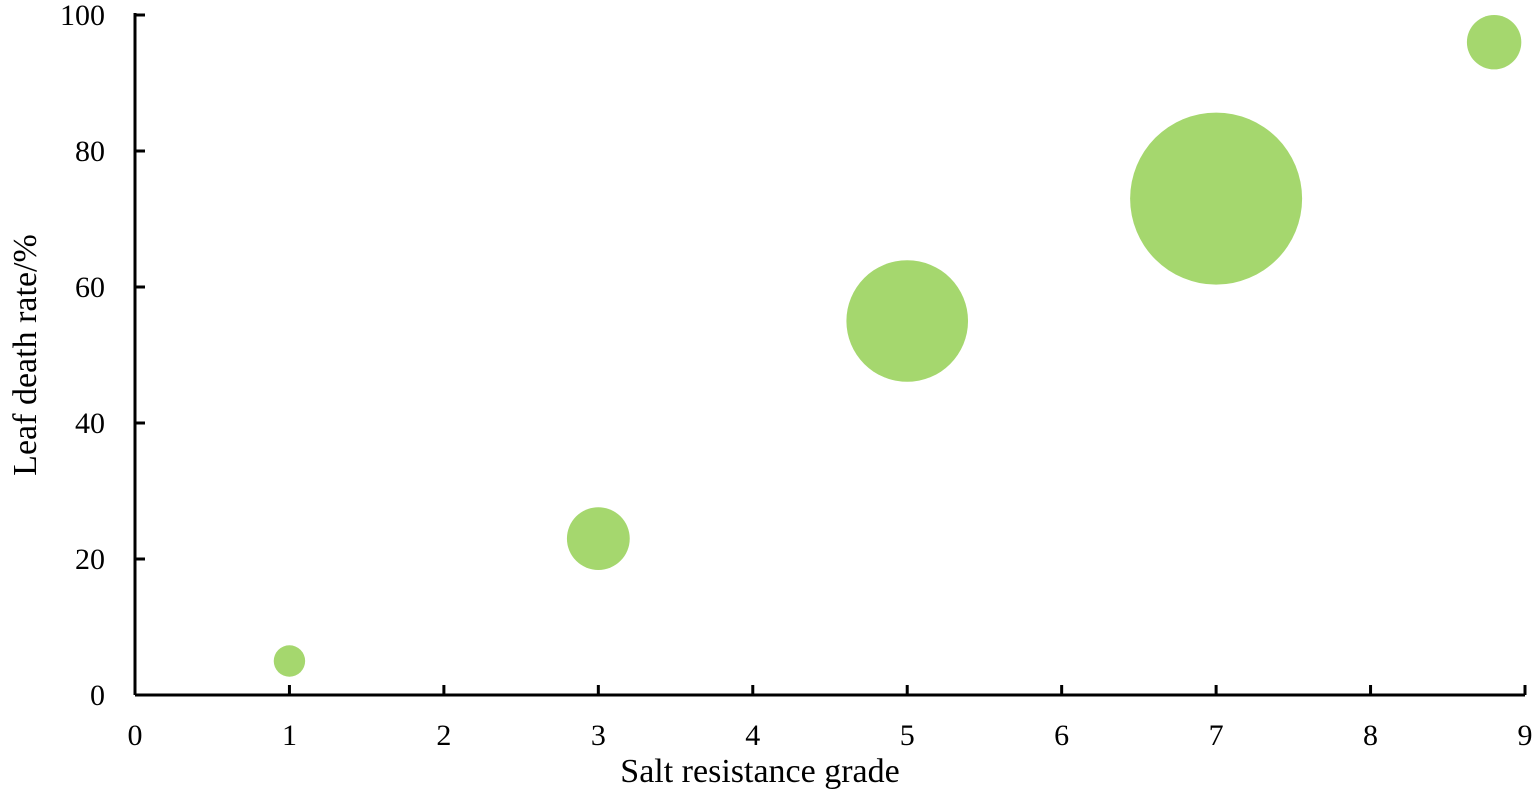  What do you see at coordinates (135, 735) in the screenshot?
I see `x-tick-label: 0` at bounding box center [135, 735].